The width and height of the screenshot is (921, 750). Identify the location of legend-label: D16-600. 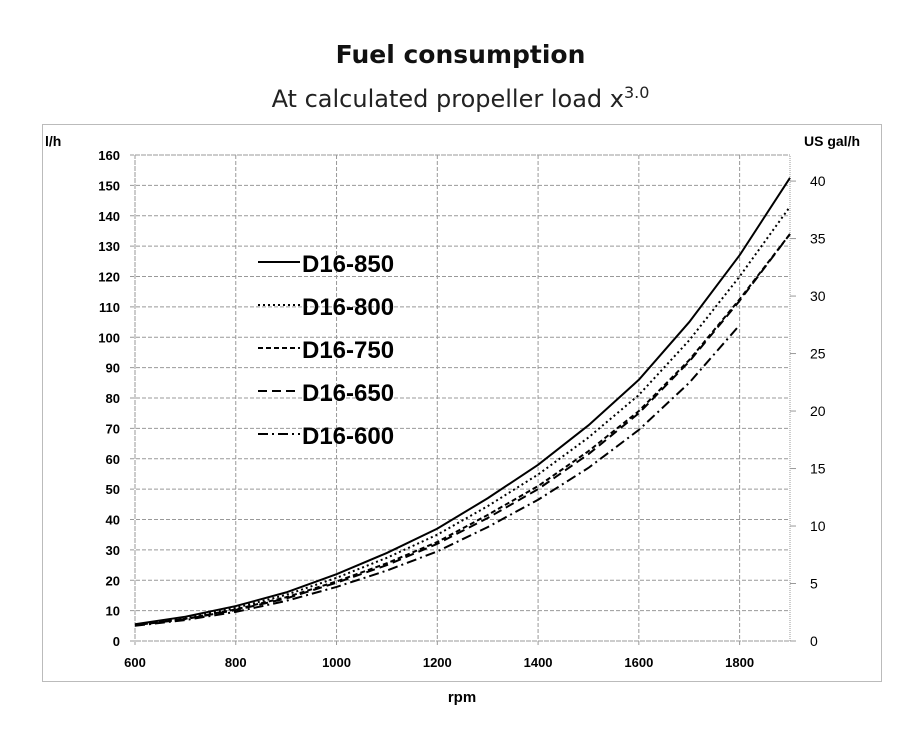
(348, 436).